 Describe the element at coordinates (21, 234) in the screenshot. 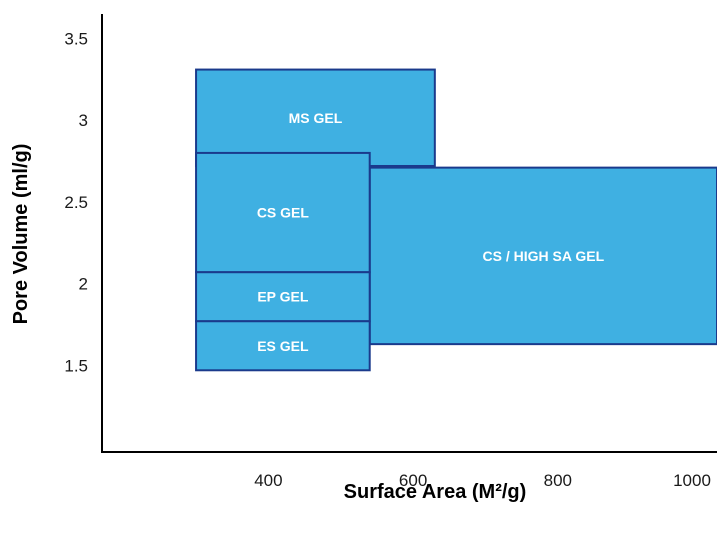

I see `y-axis-title: Pore Volume (ml/g)` at that location.